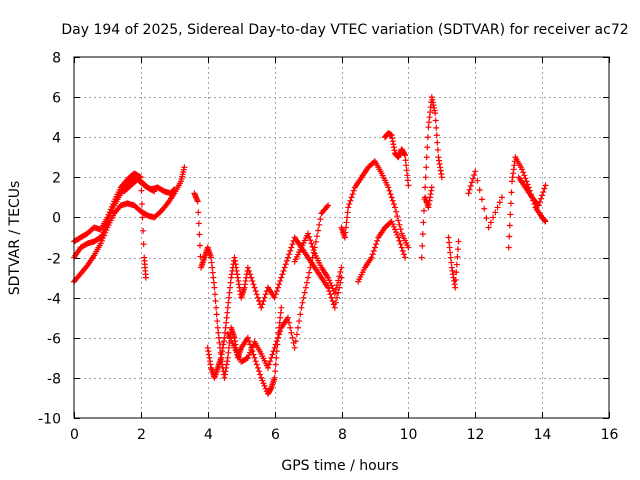  I want to click on y-tick-label: -8, so click(54, 380).